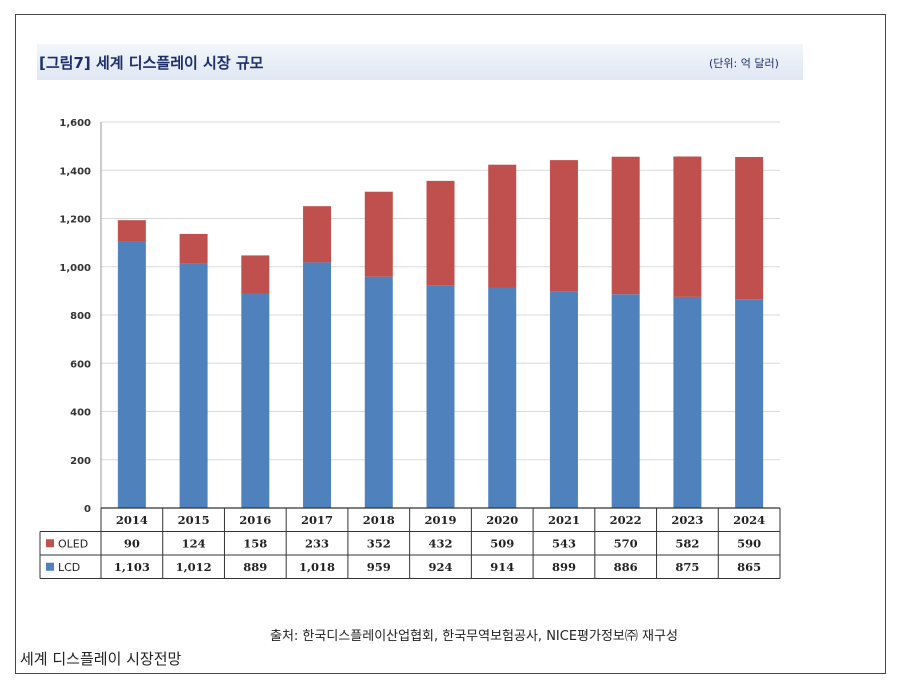  I want to click on legend-label-lcd: LCD, so click(69, 567).